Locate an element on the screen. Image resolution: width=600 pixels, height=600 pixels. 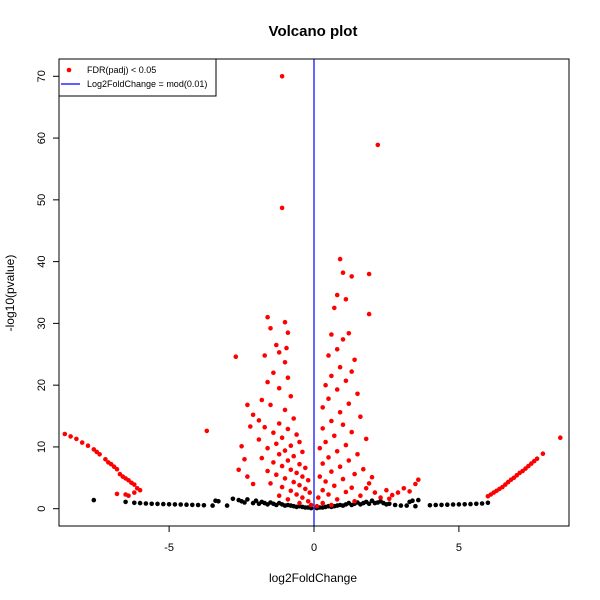
y-tick-label: 50 is located at coordinates (42, 200).